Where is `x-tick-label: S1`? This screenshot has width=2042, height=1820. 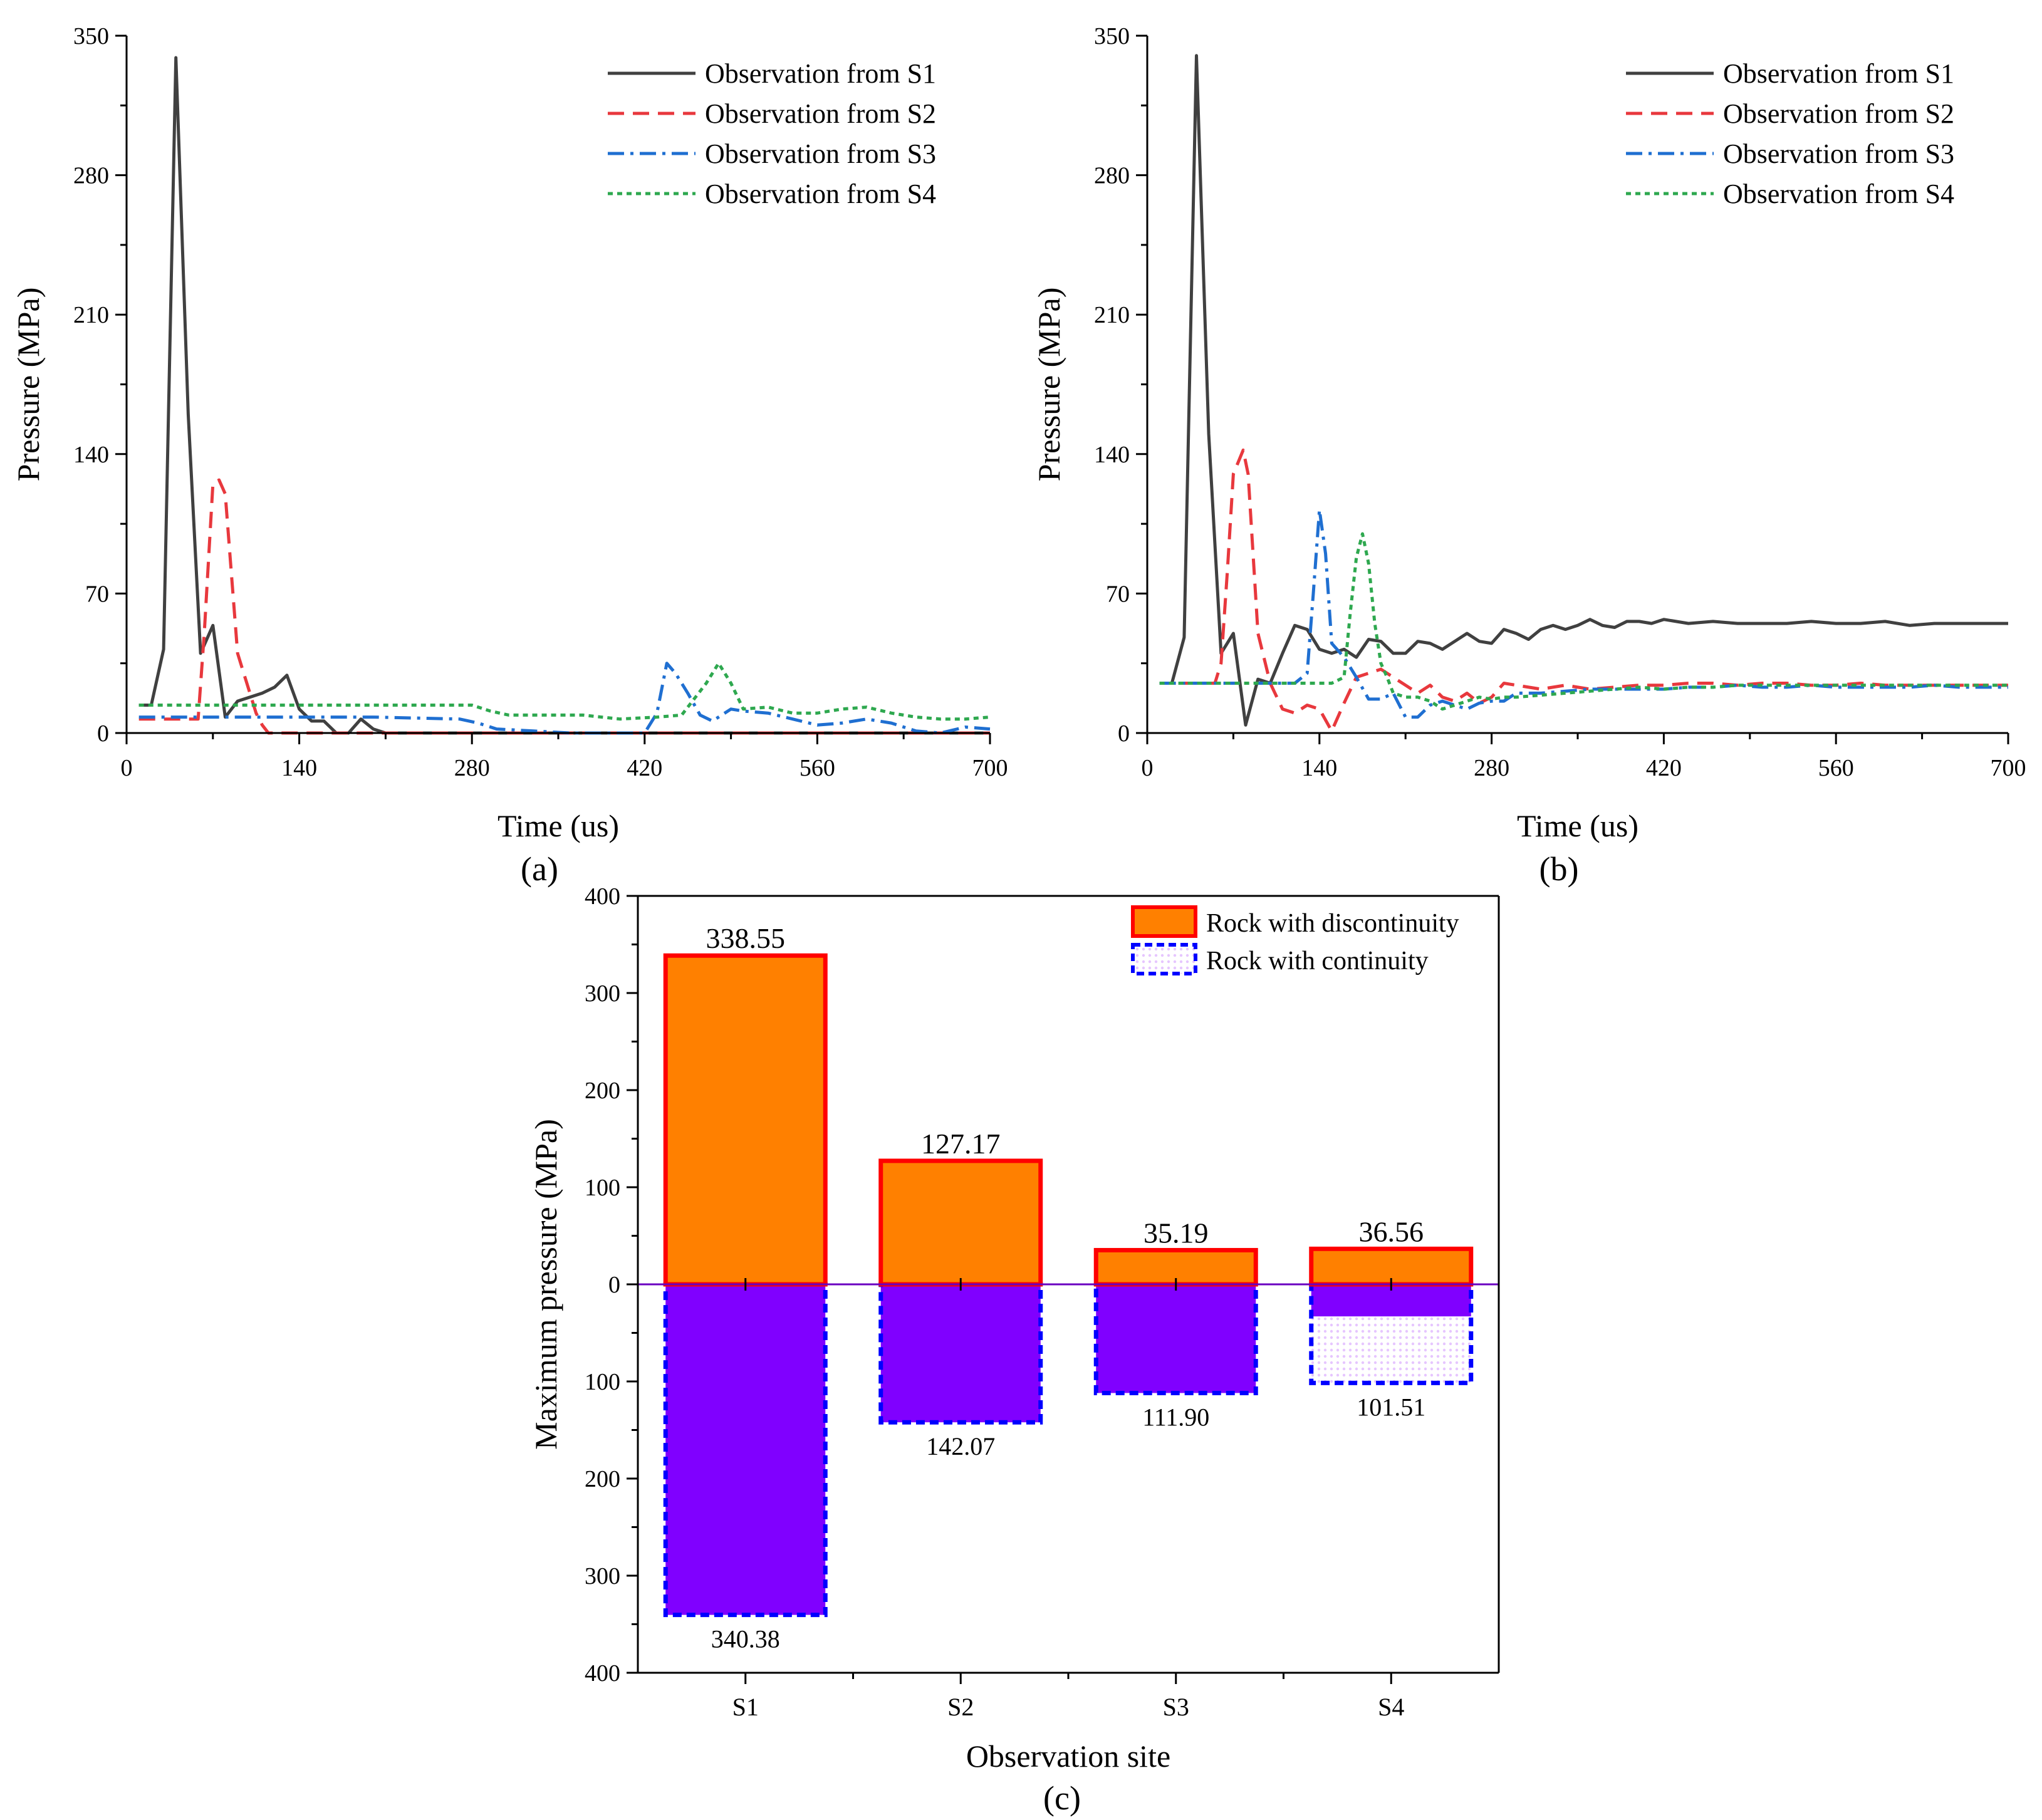
x-tick-label: S1 is located at coordinates (745, 1707).